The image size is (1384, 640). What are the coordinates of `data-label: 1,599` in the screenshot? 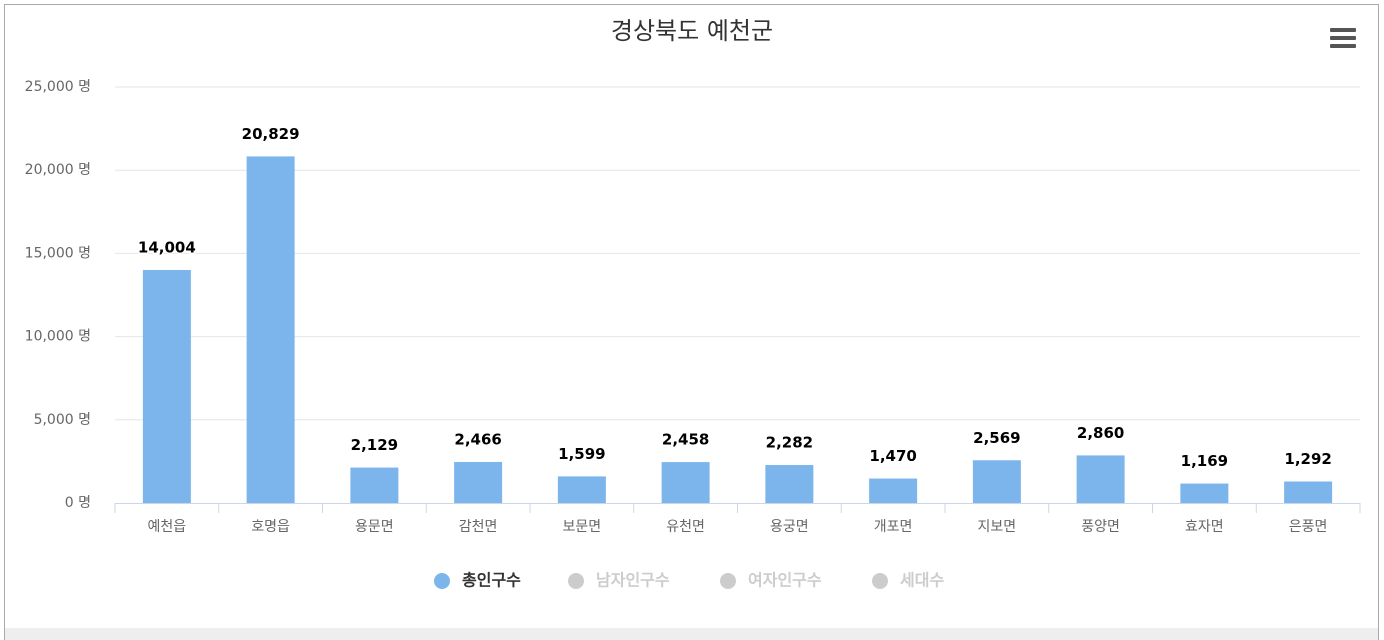 It's located at (581, 454).